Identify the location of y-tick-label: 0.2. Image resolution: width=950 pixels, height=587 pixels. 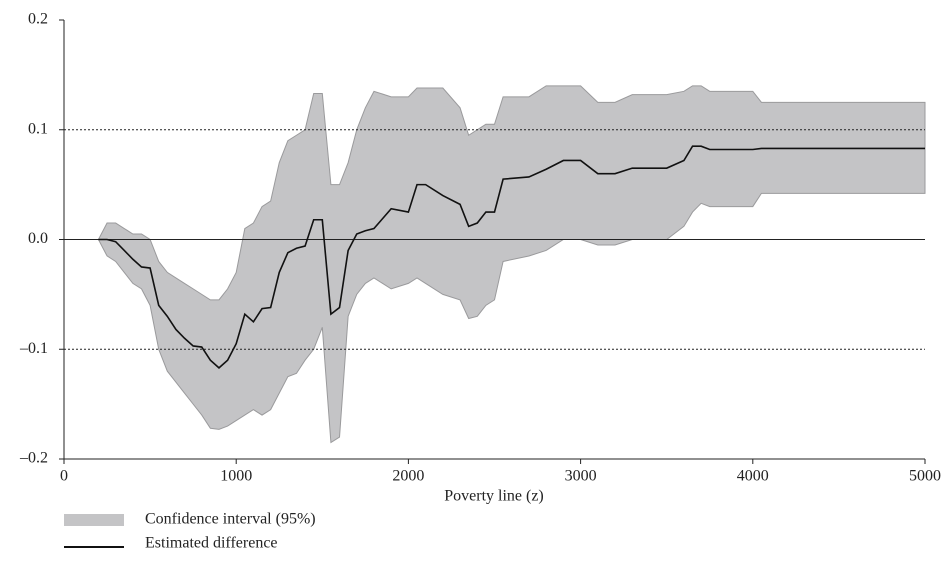
(38, 19).